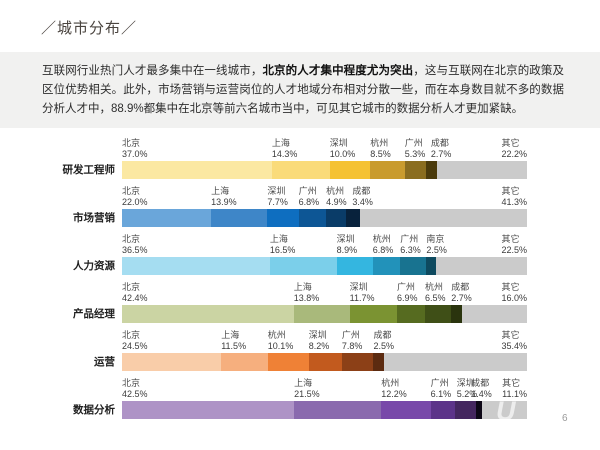 This screenshot has width=600, height=450. Describe the element at coordinates (319, 345) in the screenshot. I see `segment-percentage: 8.2%` at that location.